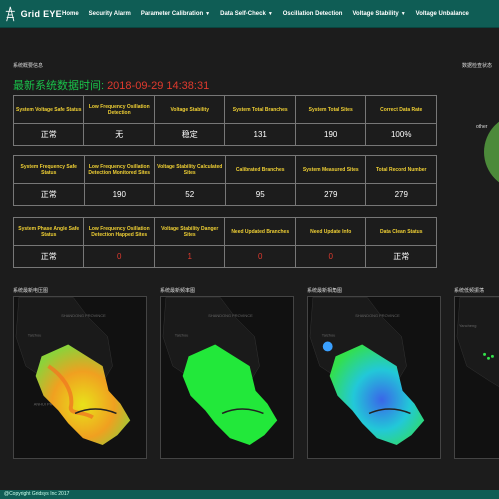  What do you see at coordinates (246, 14) in the screenshot?
I see `nav-data-self-check: Data Self-Check ▼` at bounding box center [246, 14].